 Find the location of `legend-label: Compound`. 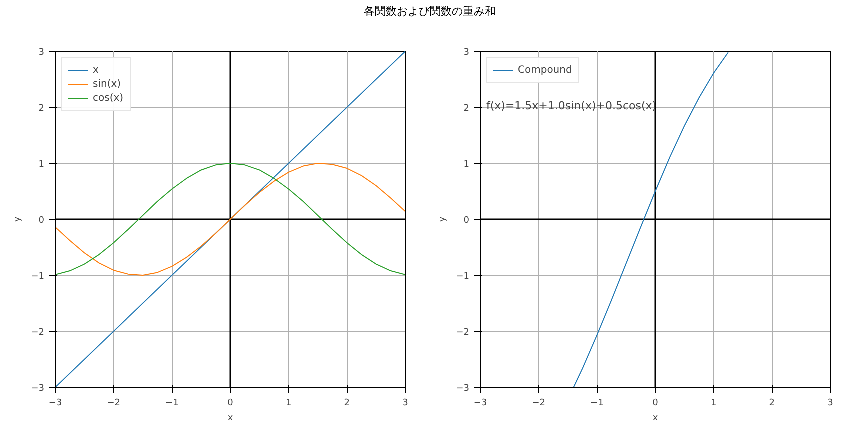

legend-label: Compound is located at coordinates (545, 70).